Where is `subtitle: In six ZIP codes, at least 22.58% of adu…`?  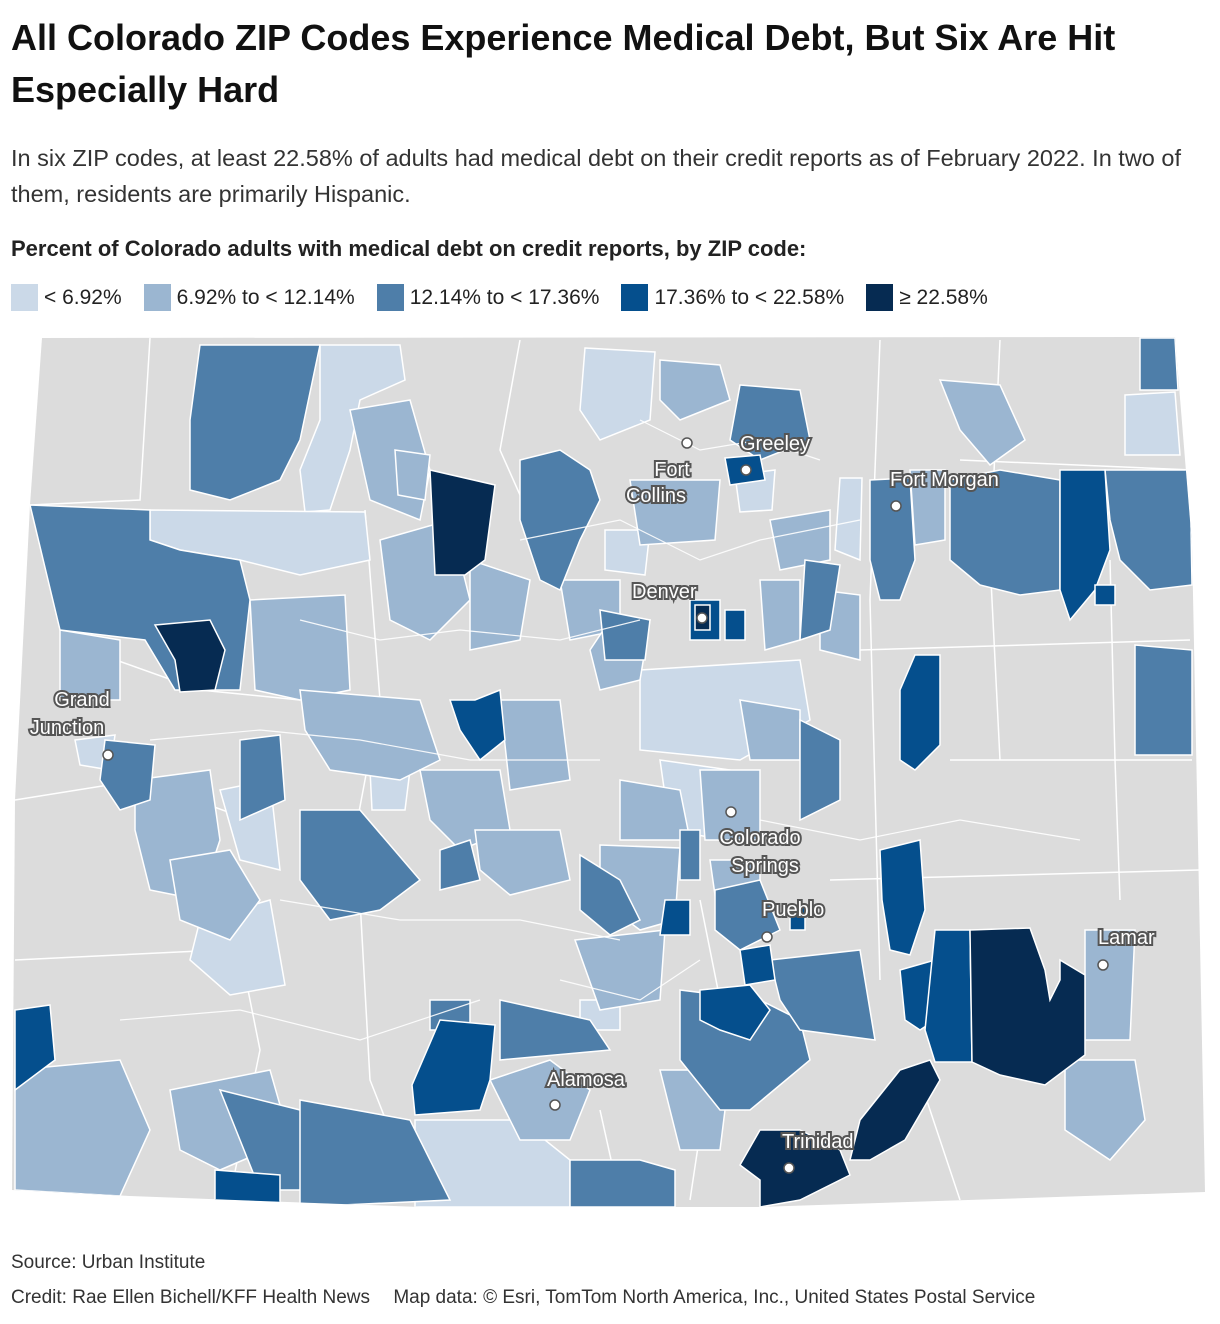 subtitle: In six ZIP codes, at least 22.58% of adu… is located at coordinates (596, 176).